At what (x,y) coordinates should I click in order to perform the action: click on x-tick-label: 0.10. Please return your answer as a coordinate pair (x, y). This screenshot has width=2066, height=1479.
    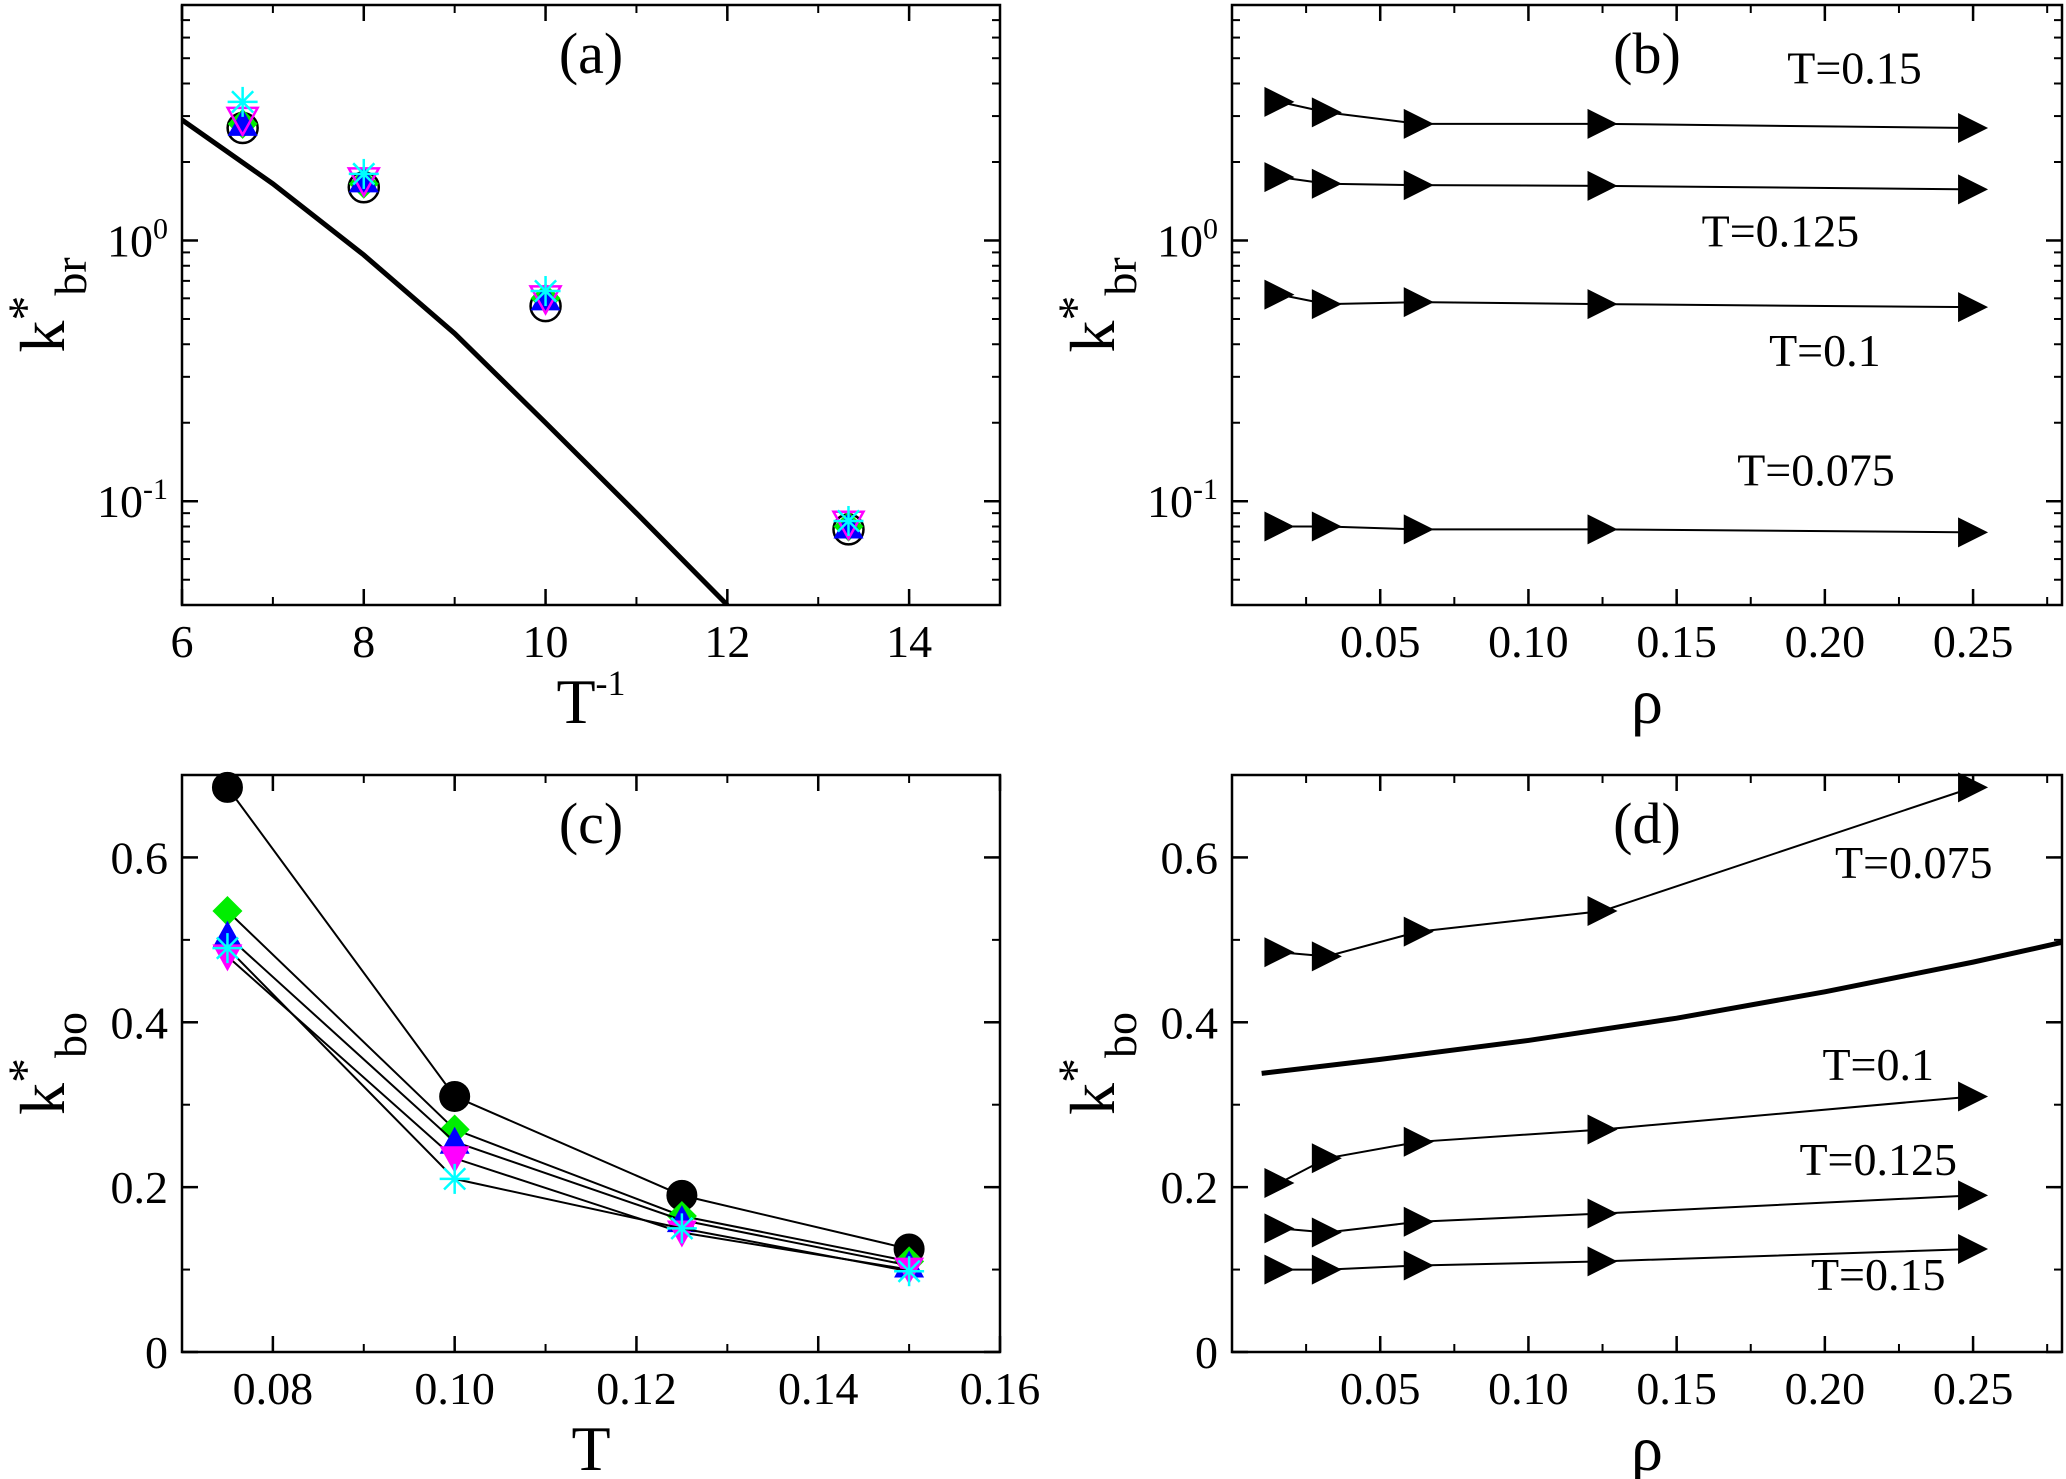
    Looking at the image, I should click on (1528, 641).